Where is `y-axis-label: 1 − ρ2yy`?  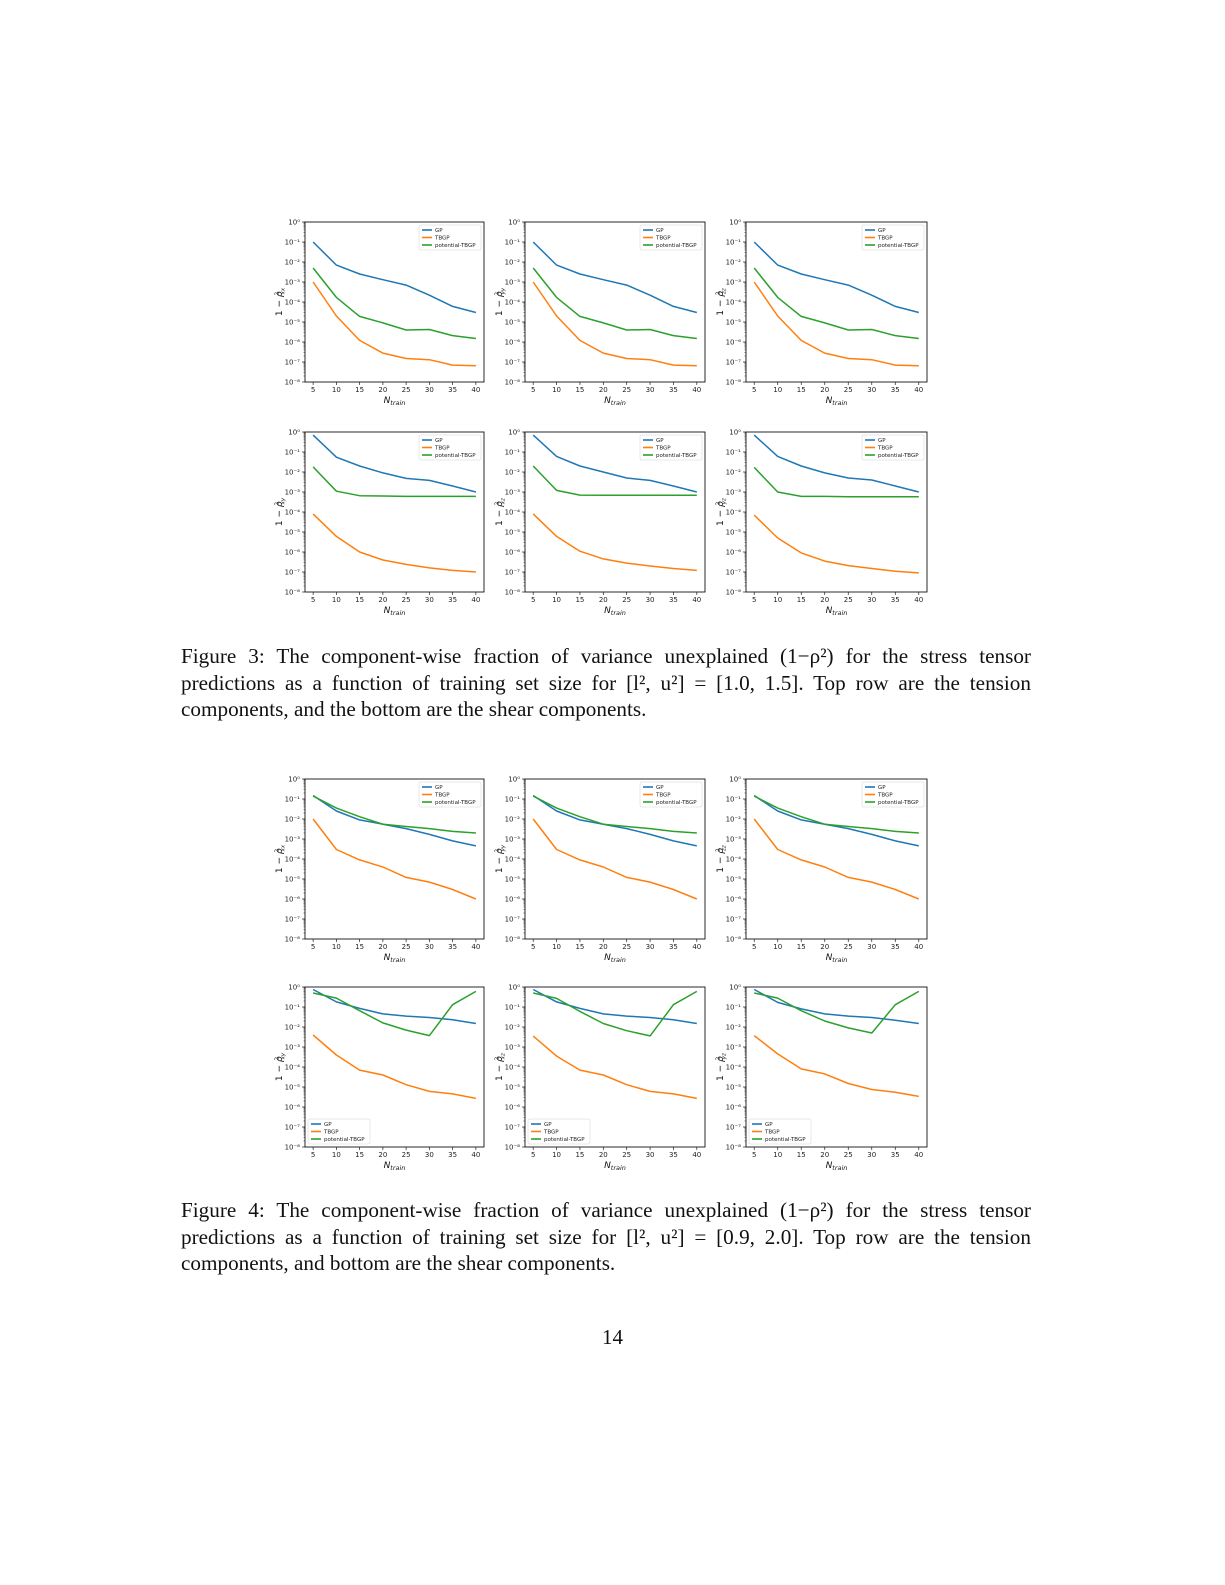
y-axis-label: 1 − ρ2yy is located at coordinates (501, 858).